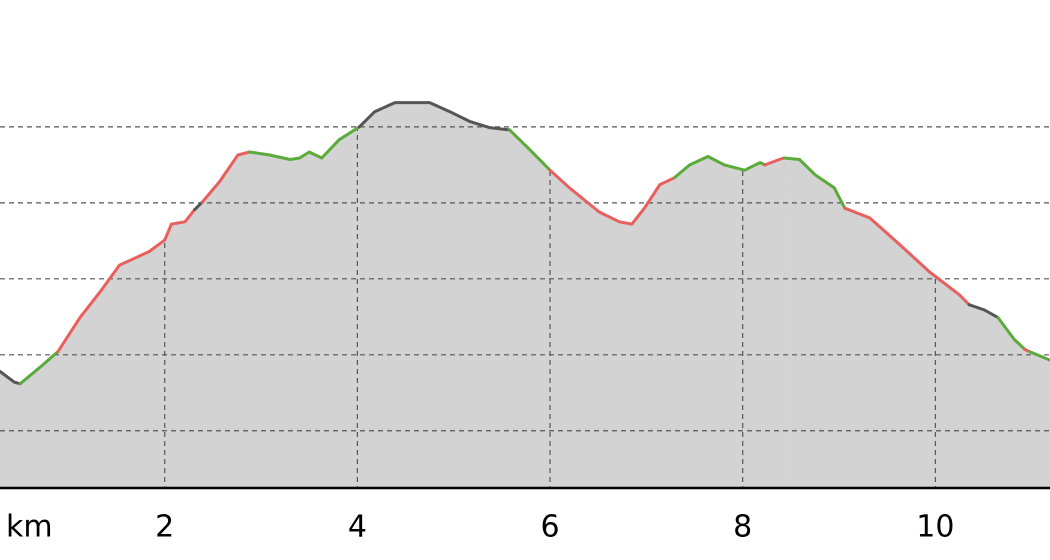 The height and width of the screenshot is (560, 1050). What do you see at coordinates (29, 527) in the screenshot?
I see `x-axis-label: km` at bounding box center [29, 527].